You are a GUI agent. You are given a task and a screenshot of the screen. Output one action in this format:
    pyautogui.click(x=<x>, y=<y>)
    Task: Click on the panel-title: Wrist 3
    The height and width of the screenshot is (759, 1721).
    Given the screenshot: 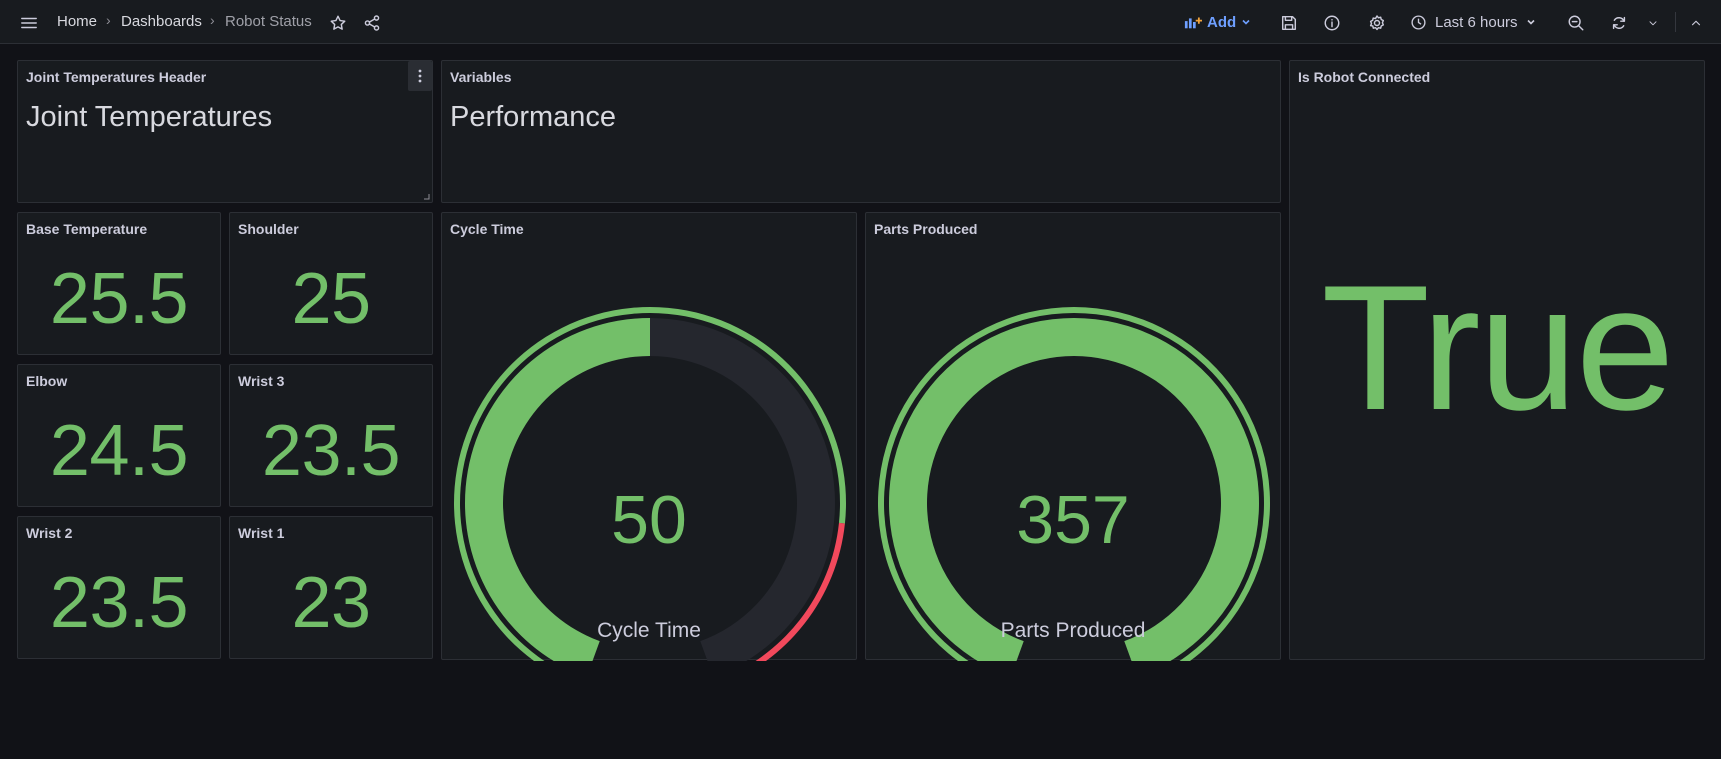 What is the action you would take?
    pyautogui.click(x=261, y=381)
    